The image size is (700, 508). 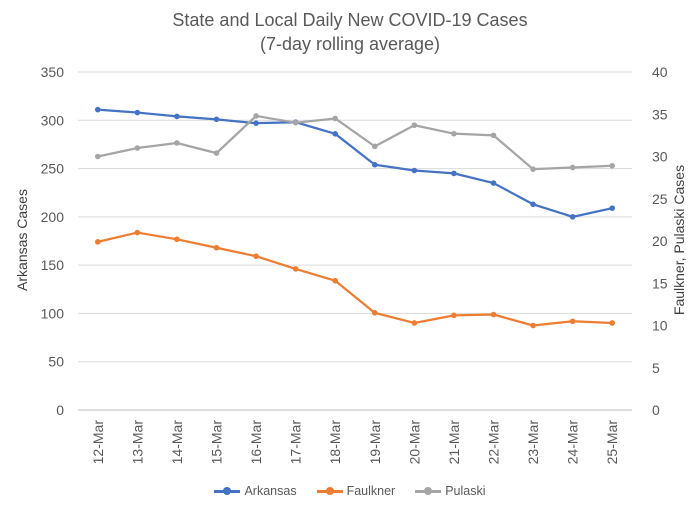 I want to click on right-axis-ticks: 0 5 10 15 20 25 30 35 40, so click(x=660, y=241).